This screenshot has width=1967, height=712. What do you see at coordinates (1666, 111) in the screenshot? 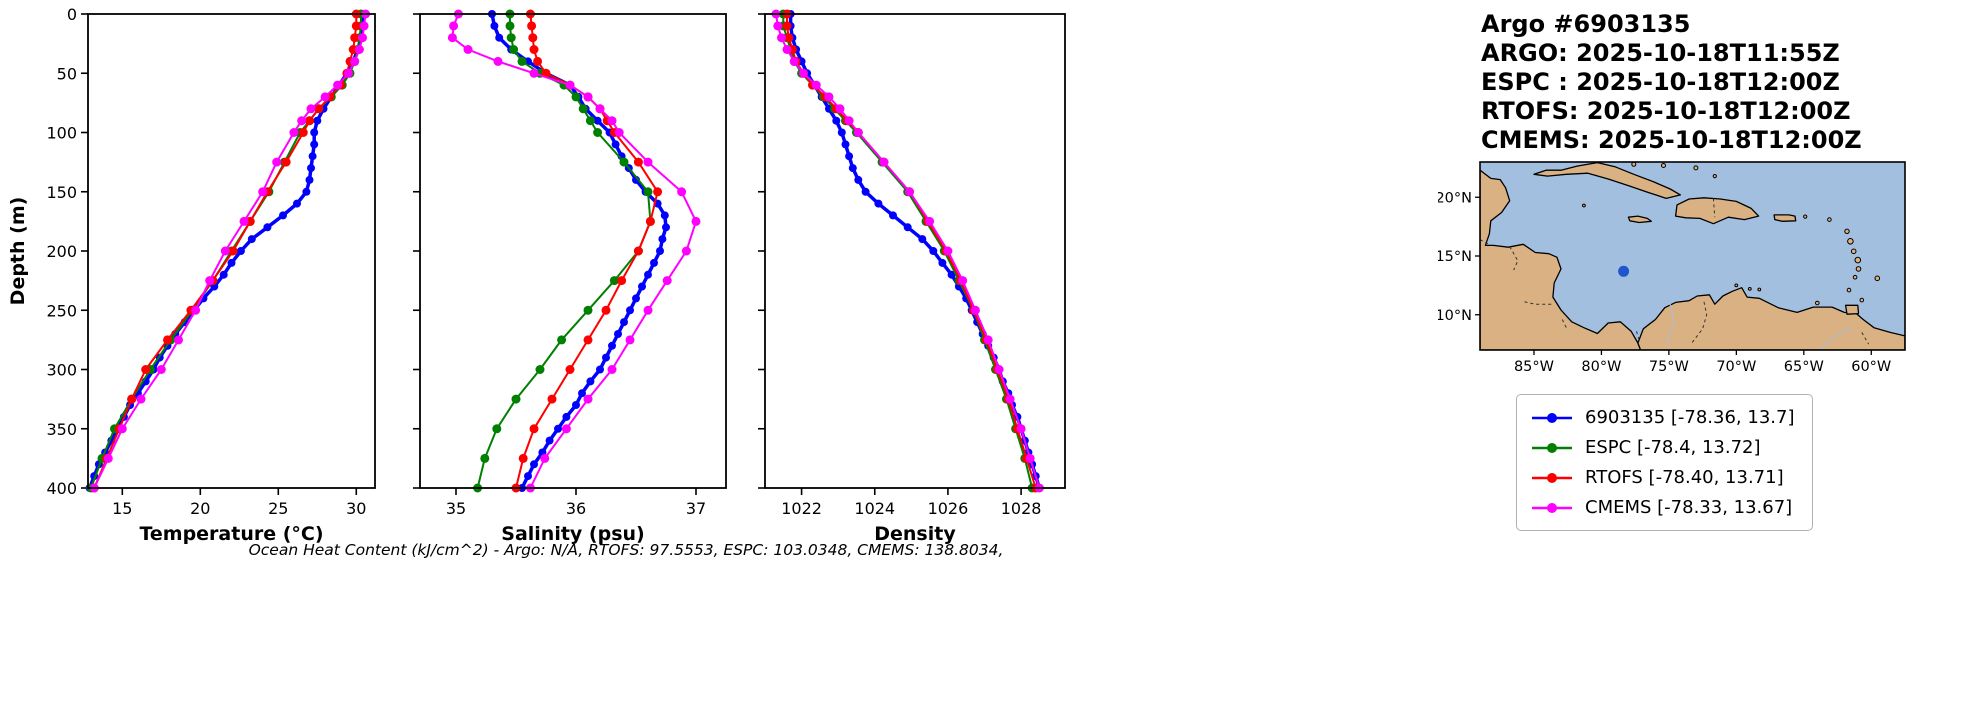
I see `rtofs-timestamp: RTOFS: 2025-10-18T12:00Z` at bounding box center [1666, 111].